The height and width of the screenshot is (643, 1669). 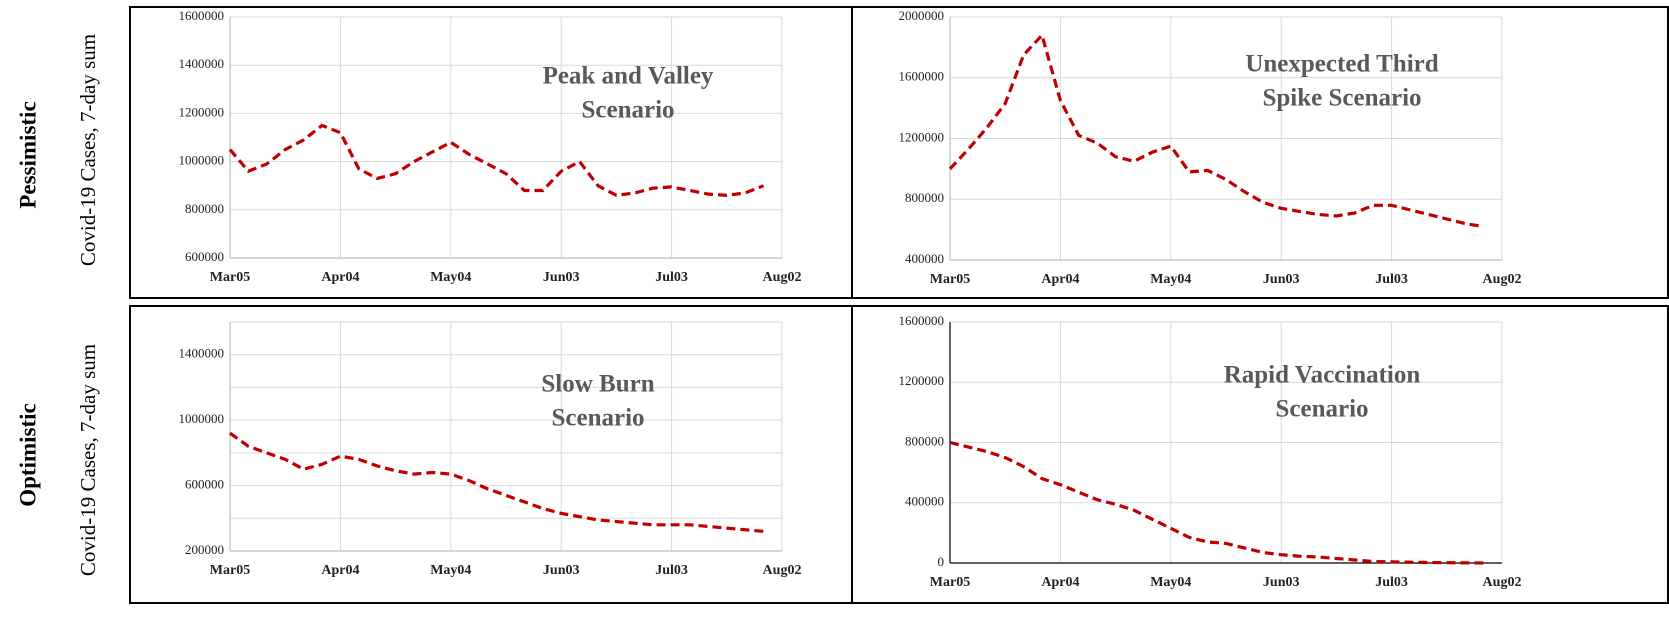 I want to click on chart-title: Rapid Vaccination, so click(x=1322, y=375).